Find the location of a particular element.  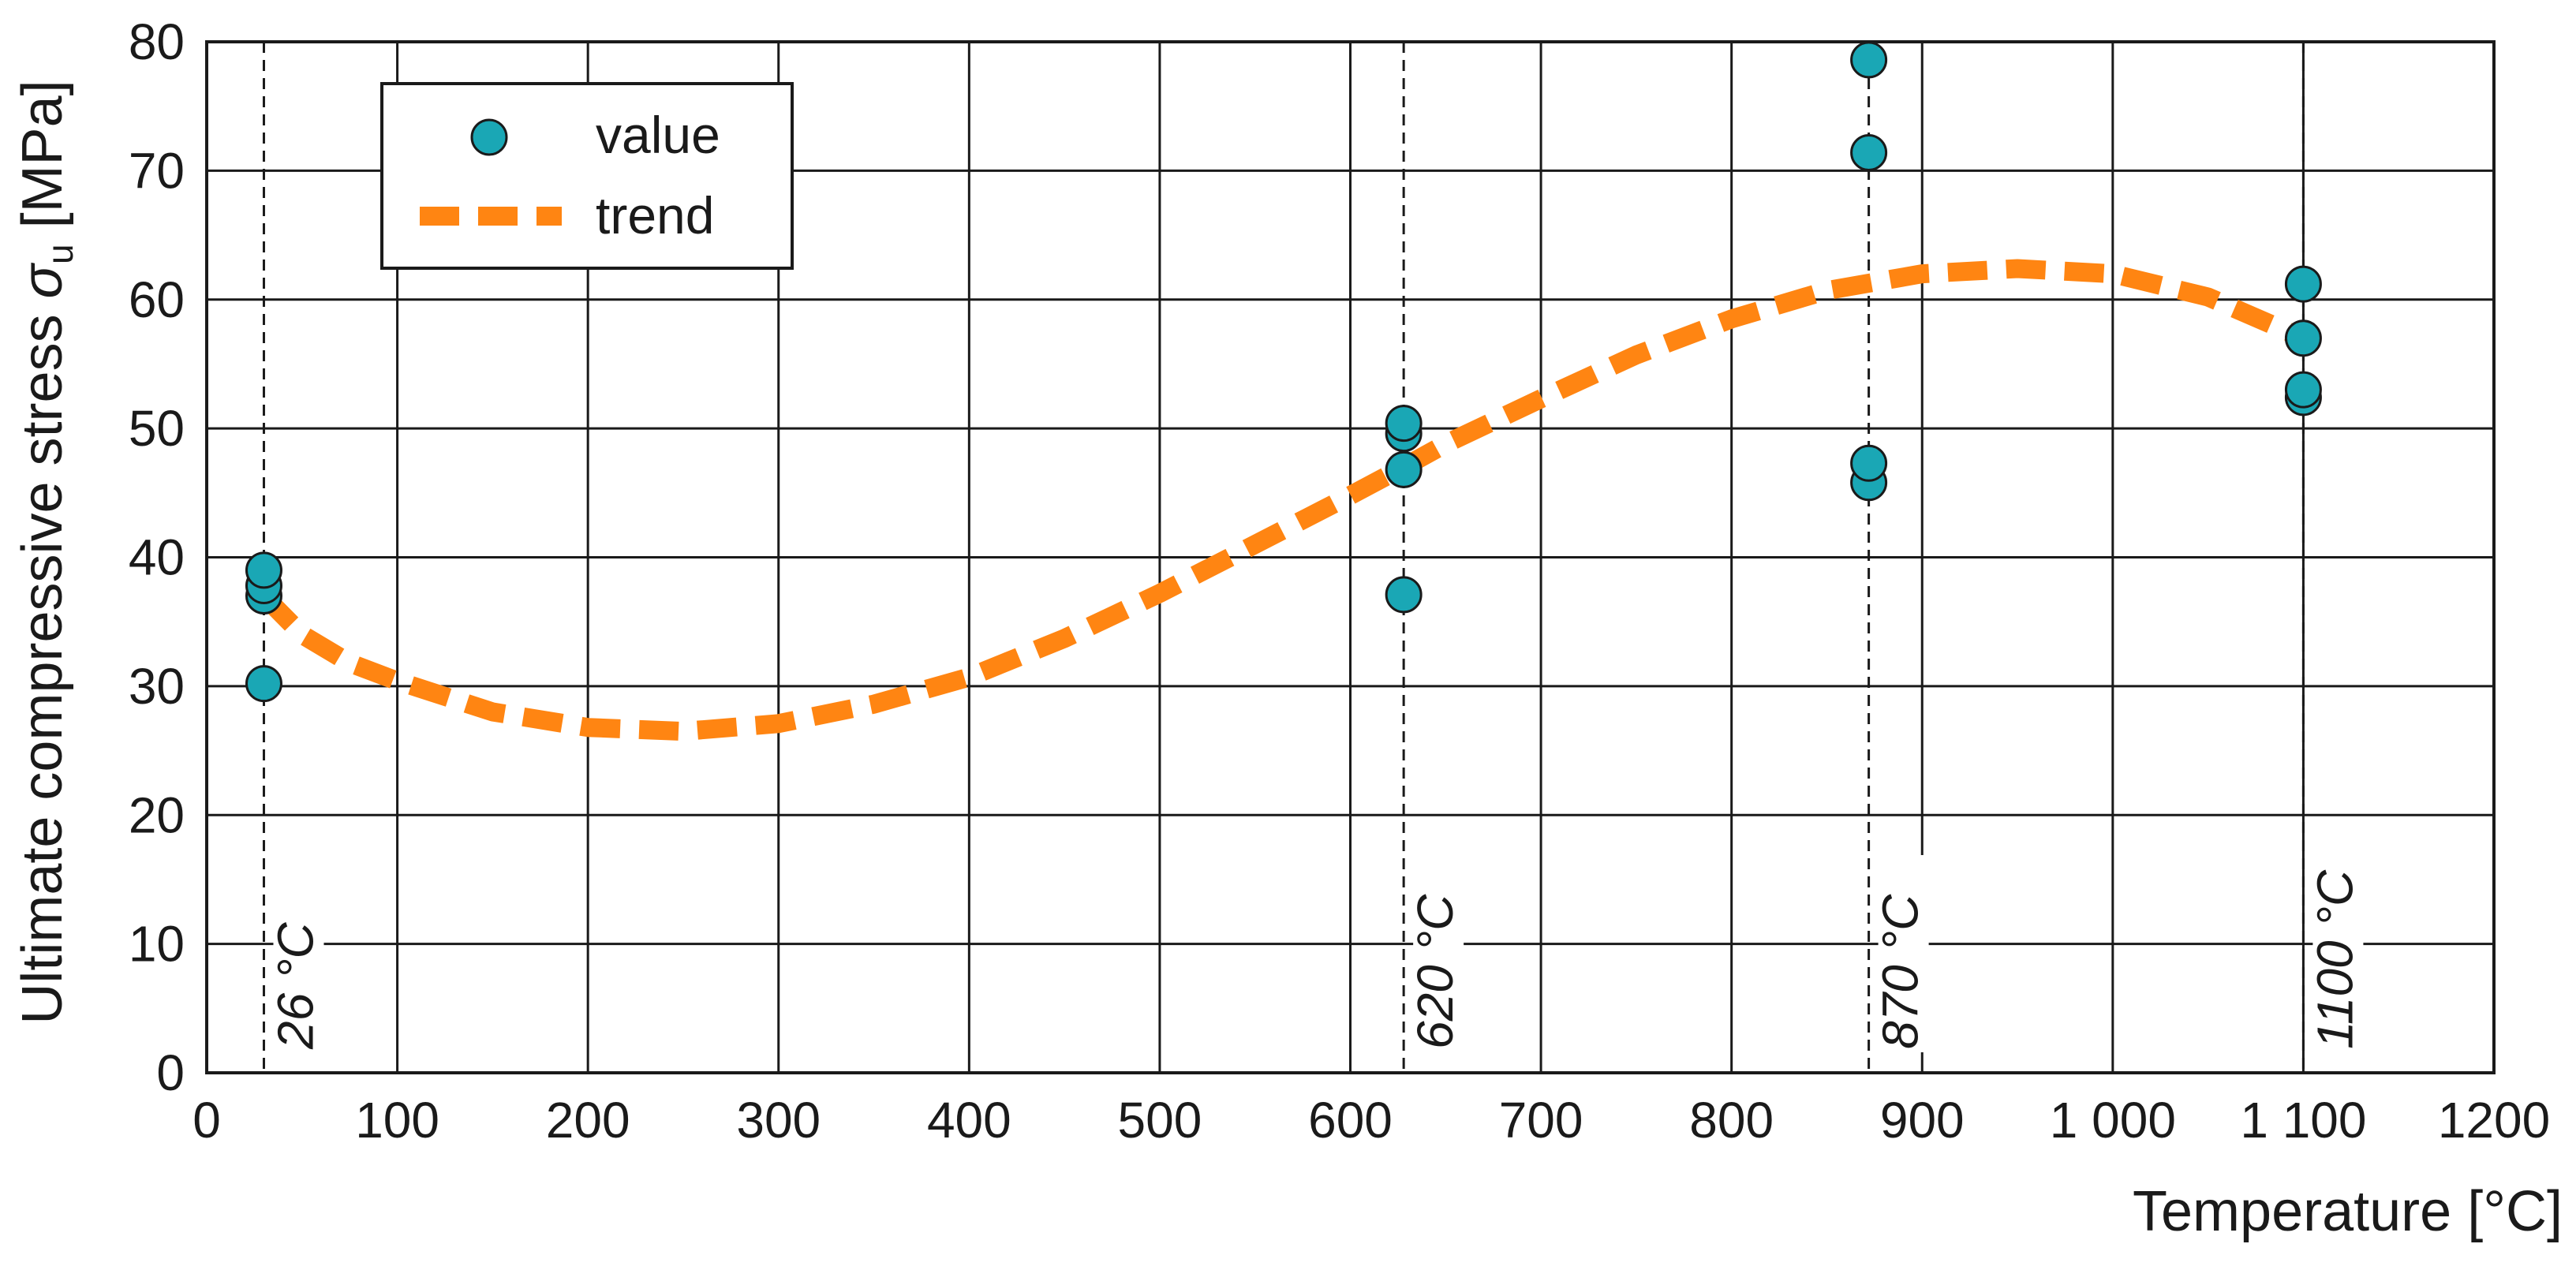

legend-value-marker is located at coordinates (489, 137).